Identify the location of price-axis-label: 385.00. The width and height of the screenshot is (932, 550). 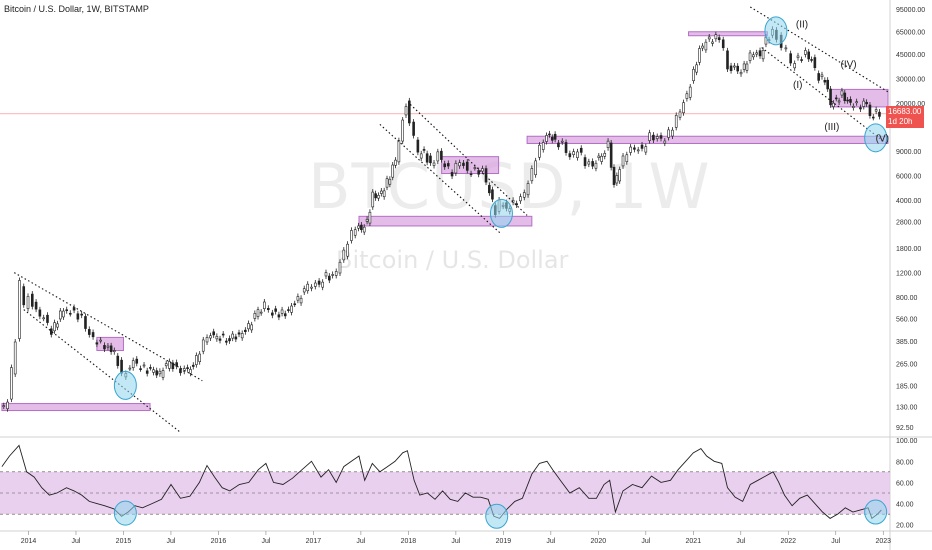
(907, 342).